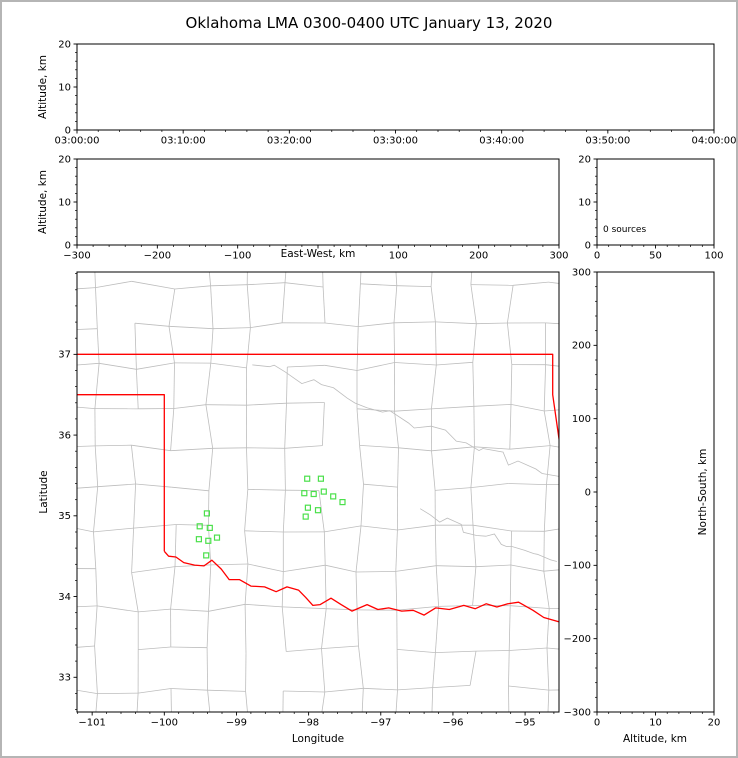 The height and width of the screenshot is (758, 738). What do you see at coordinates (714, 141) in the screenshot?
I see `svg-text: 04:00:00` at bounding box center [714, 141].